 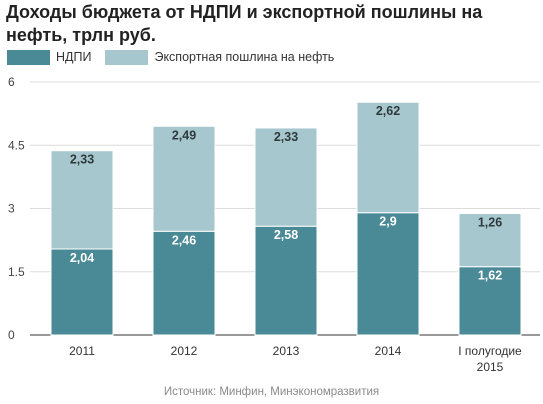 I want to click on data-label: 1,26, so click(x=490, y=223).